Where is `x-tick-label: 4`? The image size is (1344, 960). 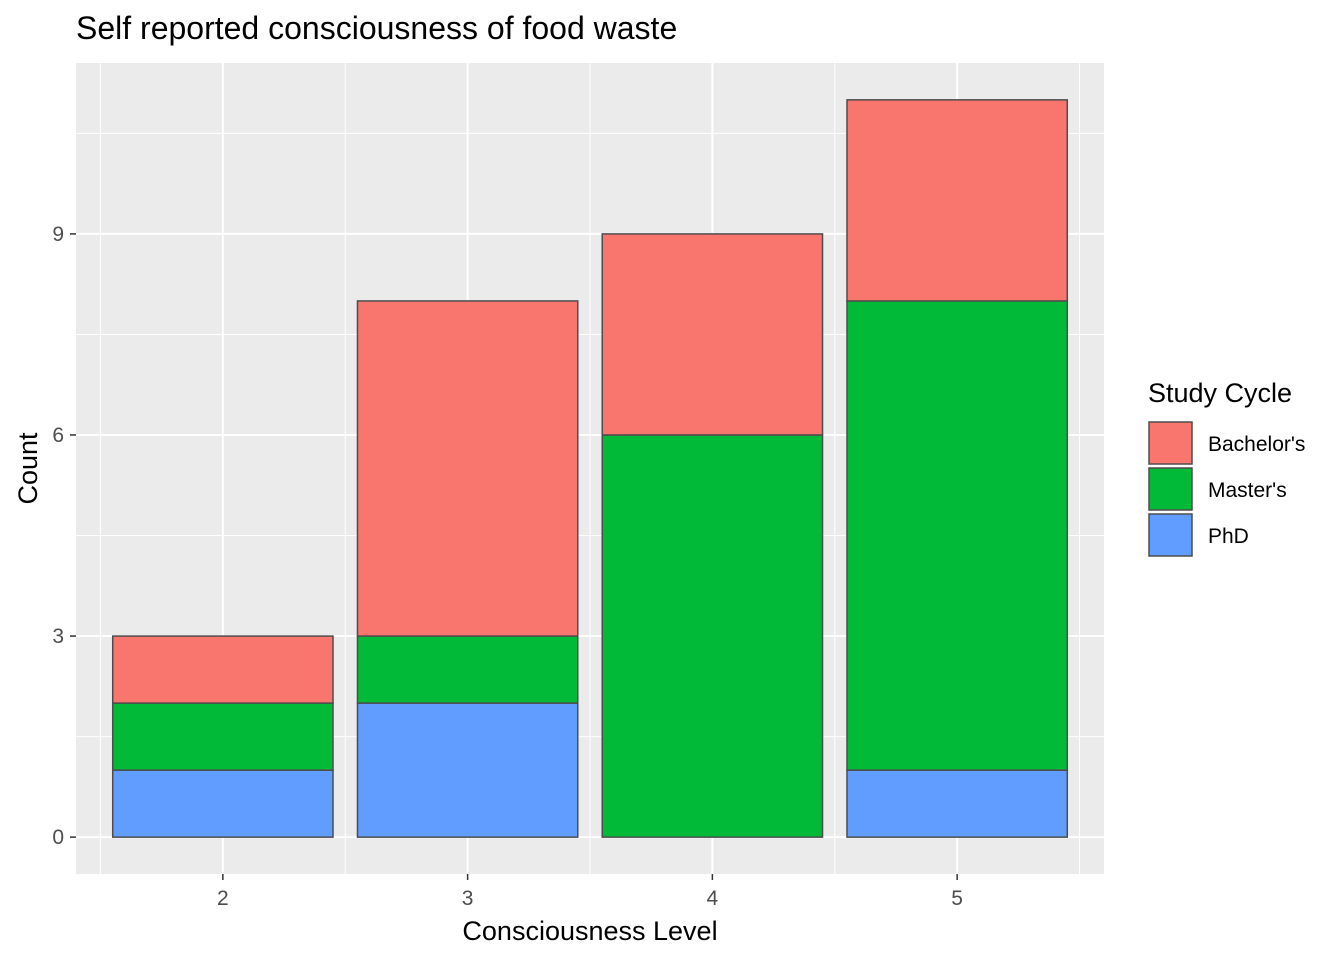
x-tick-label: 4 is located at coordinates (713, 898).